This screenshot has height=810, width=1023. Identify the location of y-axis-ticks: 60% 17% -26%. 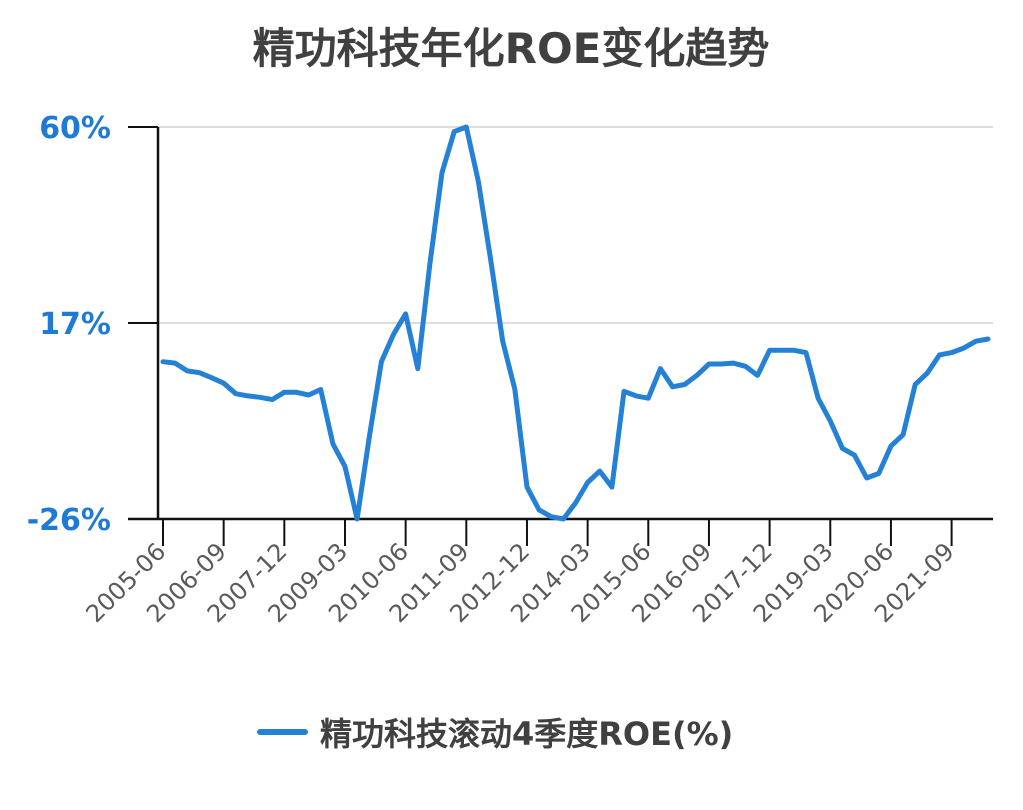
(92, 324).